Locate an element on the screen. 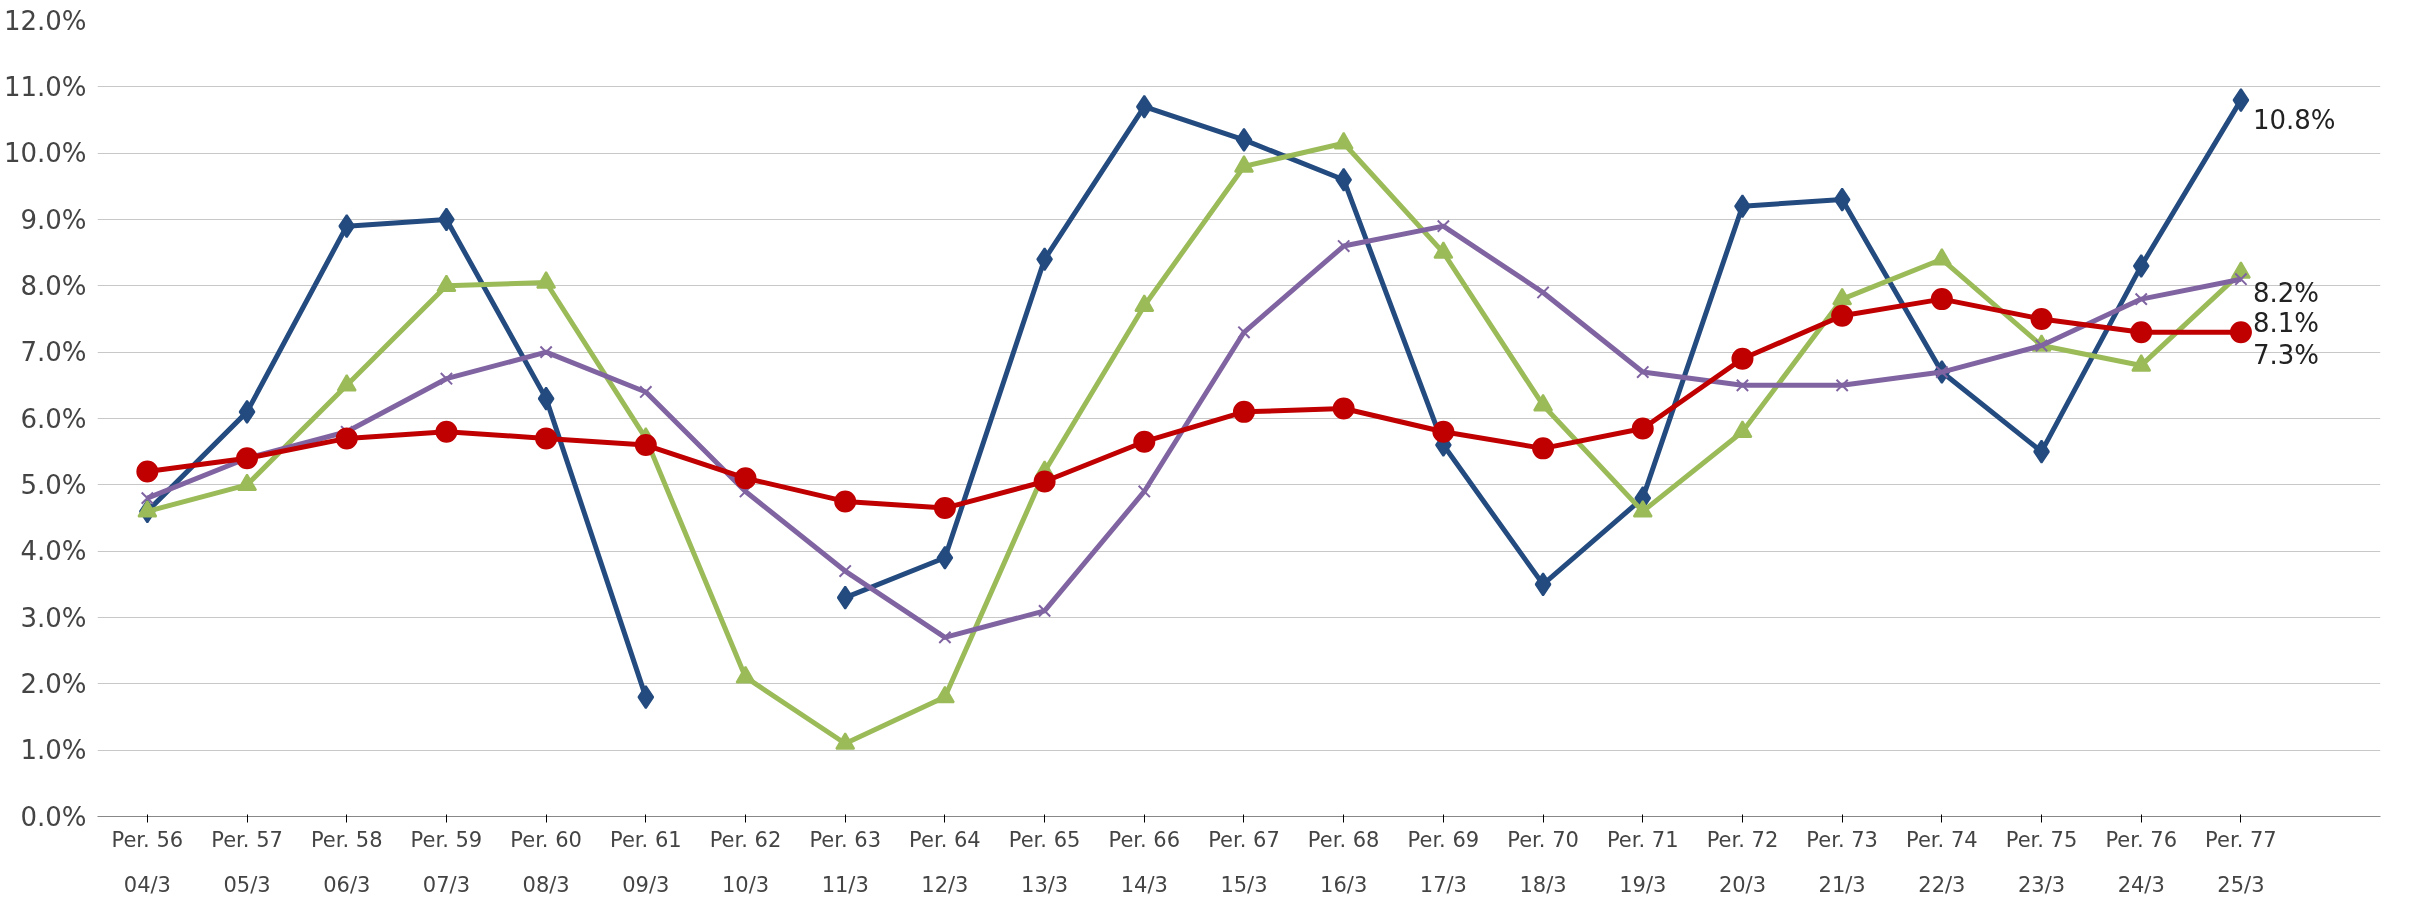 This screenshot has height=917, width=2413. x-tick-label: Per. 75 23/3 is located at coordinates (2041, 862).